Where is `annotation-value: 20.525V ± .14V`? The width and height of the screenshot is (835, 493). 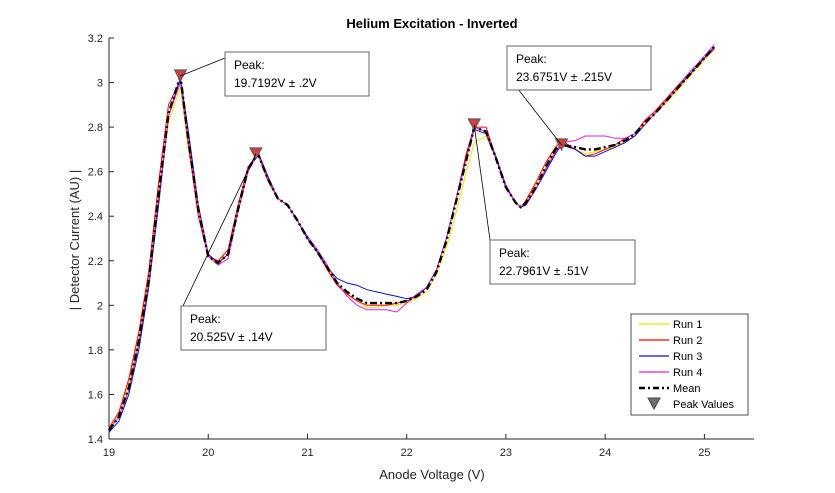
annotation-value: 20.525V ± .14V is located at coordinates (231, 337).